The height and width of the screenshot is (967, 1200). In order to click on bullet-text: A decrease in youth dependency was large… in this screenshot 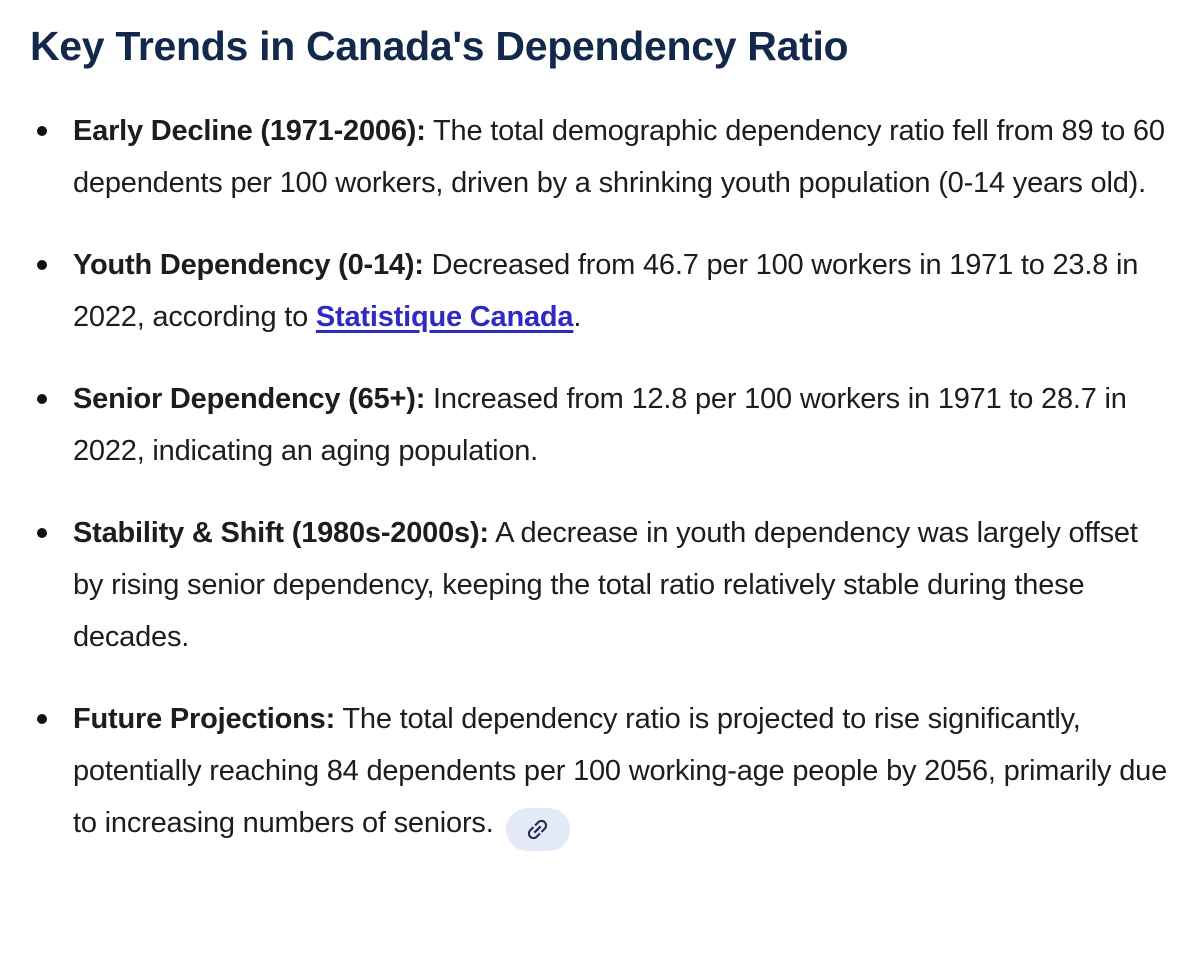, I will do `click(605, 585)`.